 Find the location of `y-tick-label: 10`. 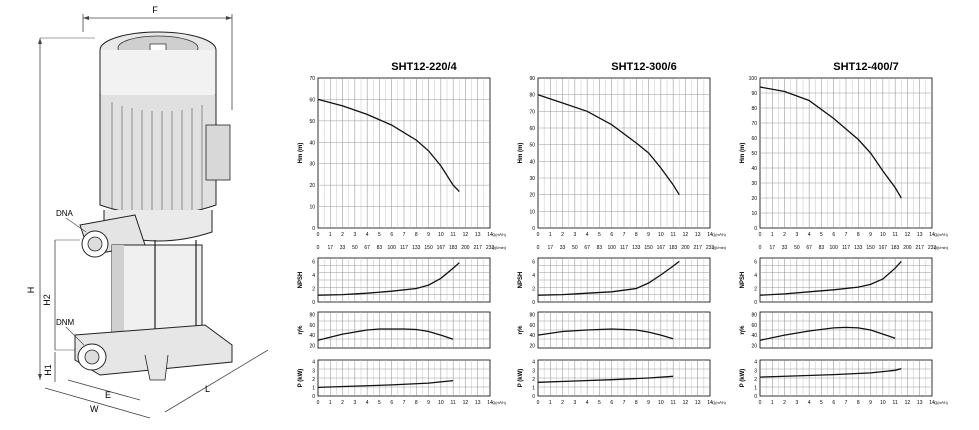

y-tick-label: 10 is located at coordinates (532, 212).